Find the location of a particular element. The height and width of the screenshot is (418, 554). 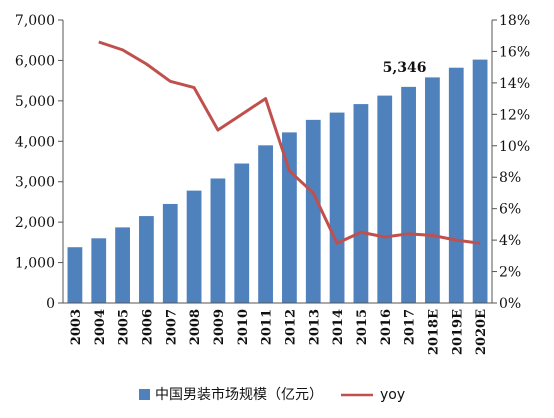

legend: 中国男装市场规模（亿元） yoy is located at coordinates (272, 394).